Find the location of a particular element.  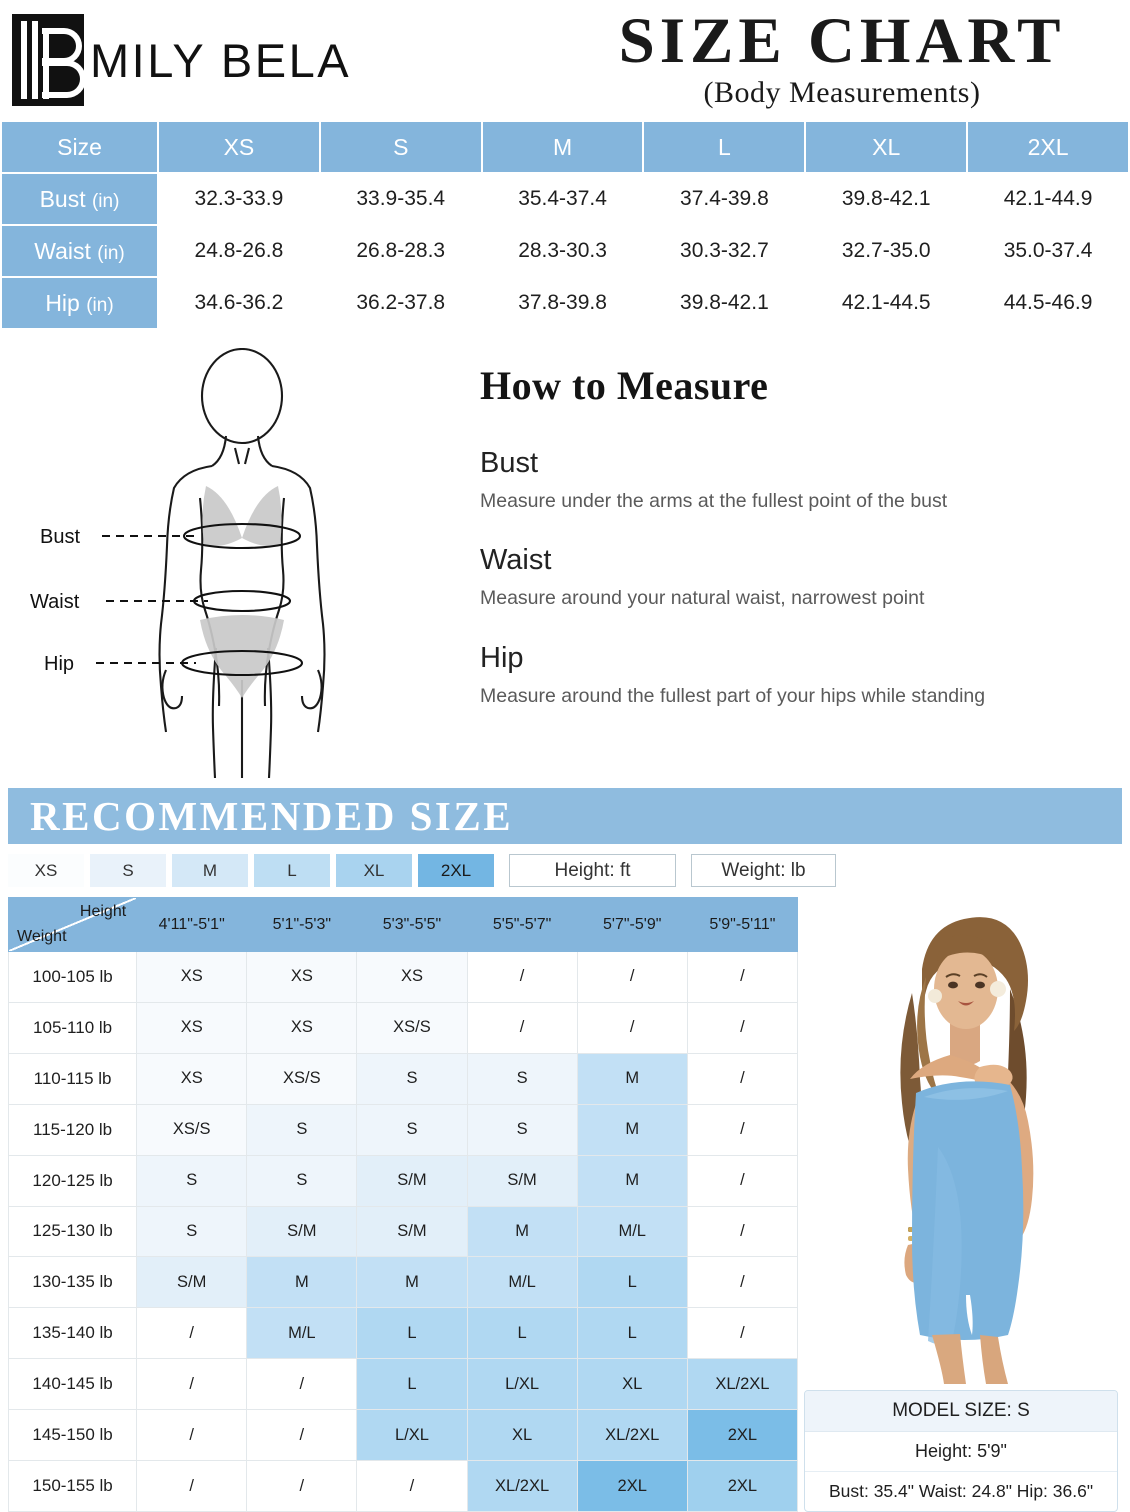

model-photo-illustration-icon is located at coordinates (963, 1140).